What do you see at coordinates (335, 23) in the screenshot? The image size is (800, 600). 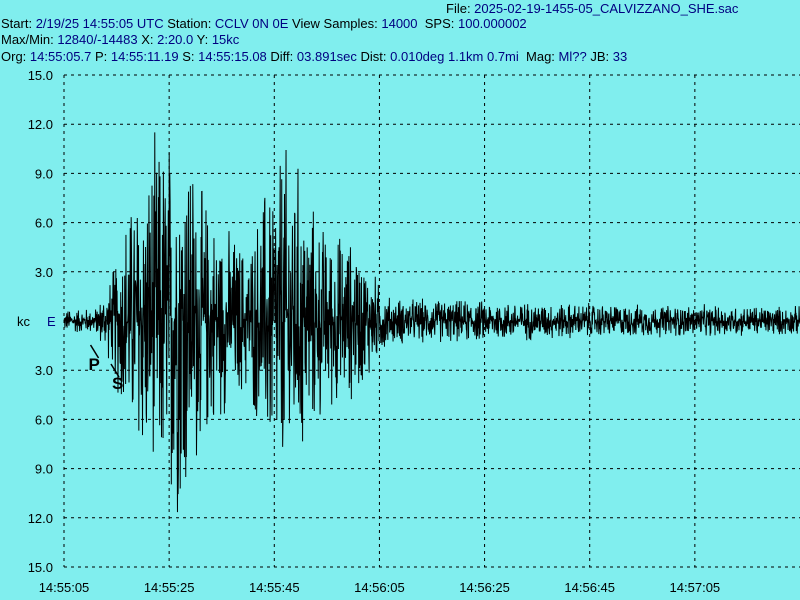 I see `view-samples-label: View Samples:` at bounding box center [335, 23].